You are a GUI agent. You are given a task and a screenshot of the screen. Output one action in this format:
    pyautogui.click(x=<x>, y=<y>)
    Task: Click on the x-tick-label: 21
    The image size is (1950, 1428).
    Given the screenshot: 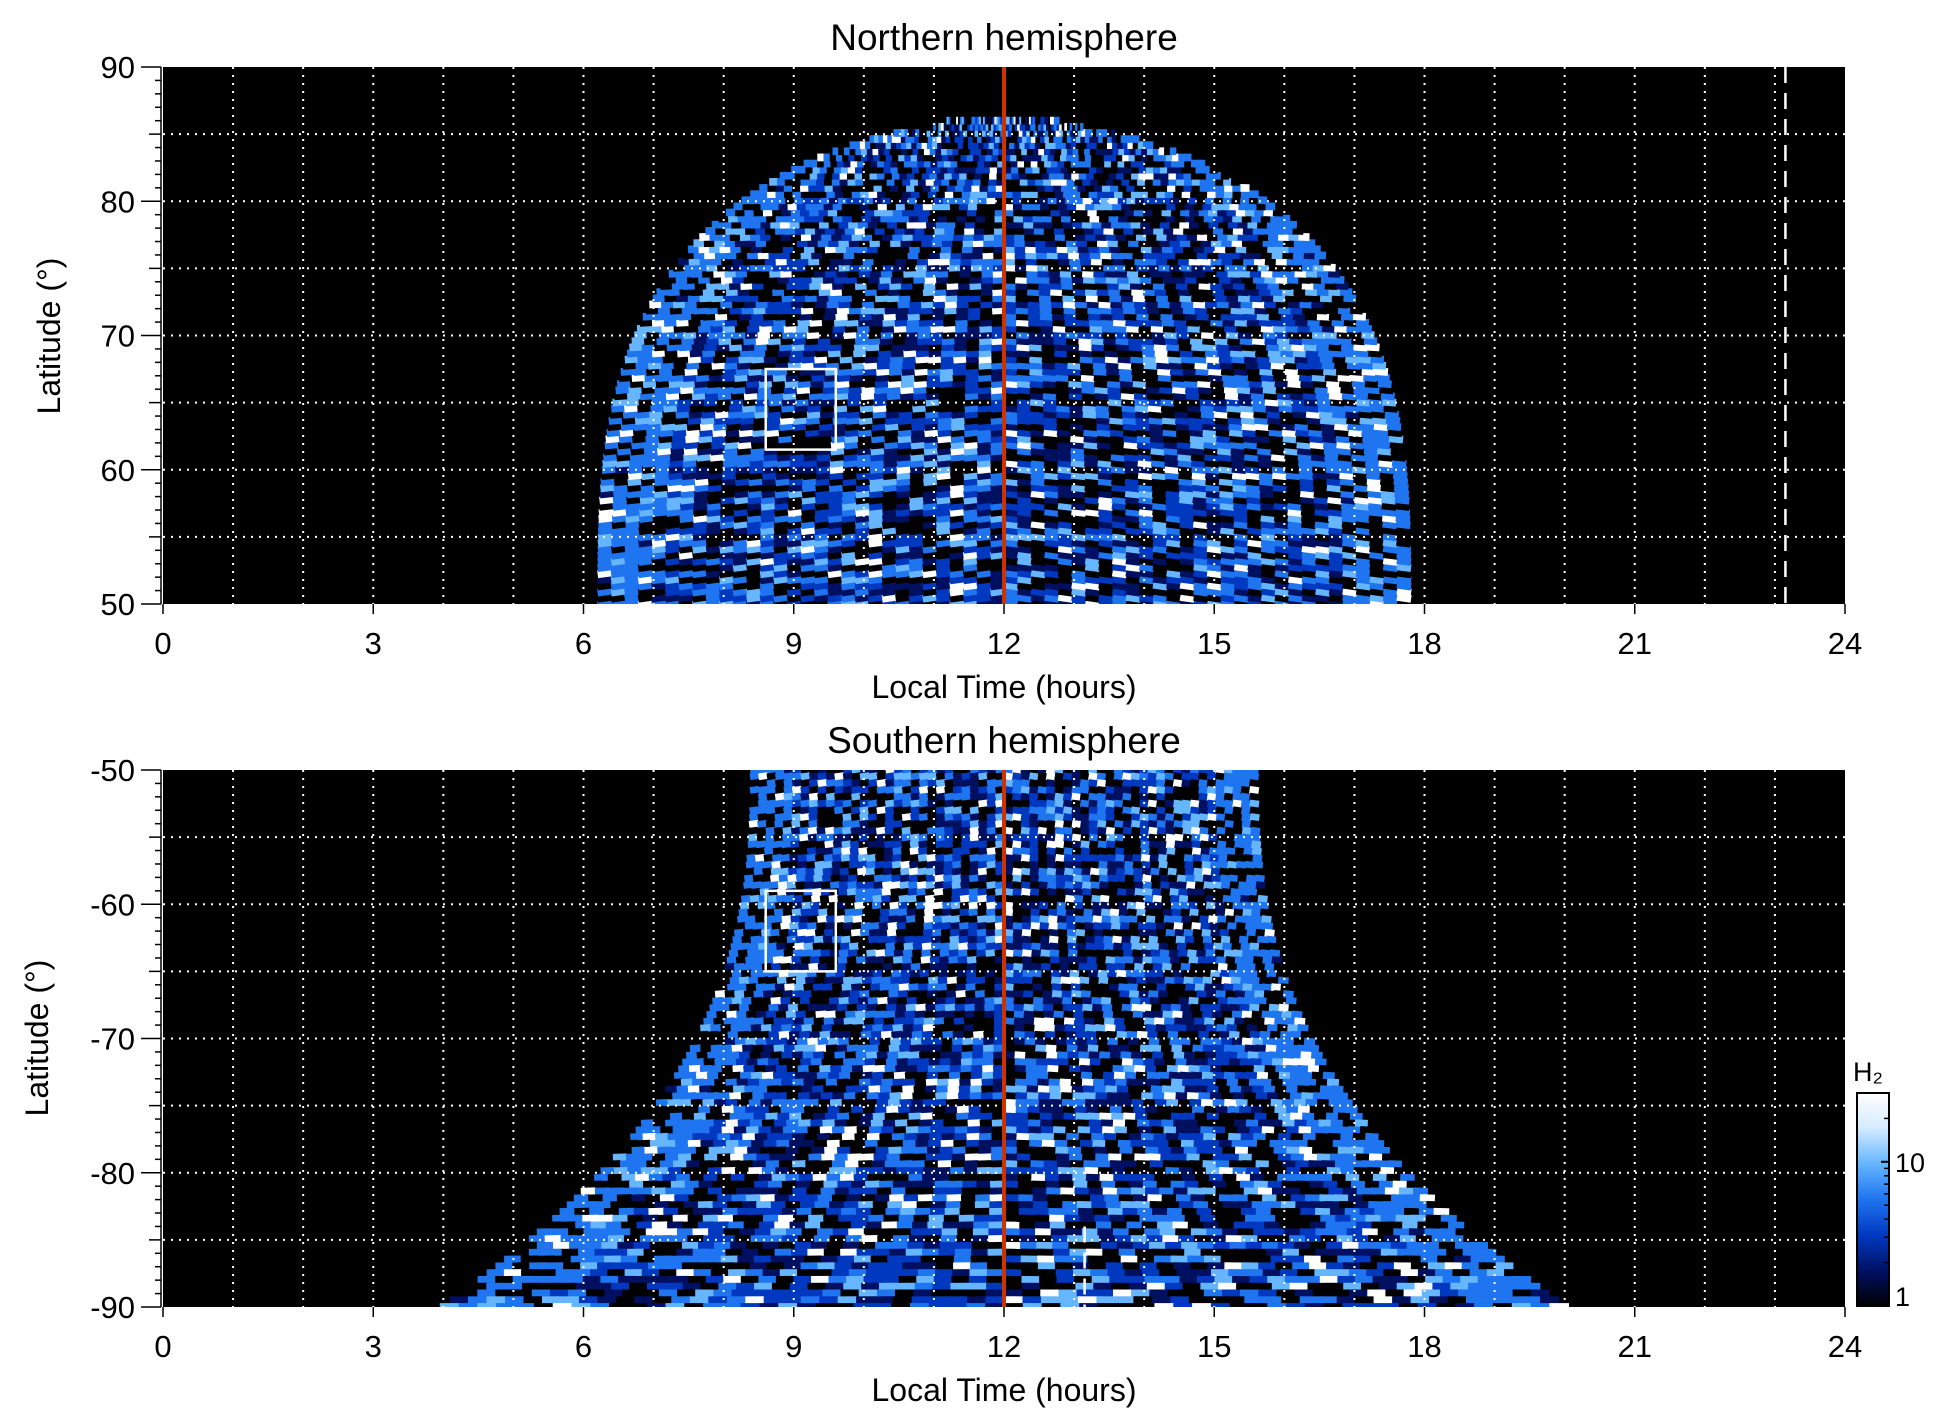 What is the action you would take?
    pyautogui.click(x=1635, y=643)
    